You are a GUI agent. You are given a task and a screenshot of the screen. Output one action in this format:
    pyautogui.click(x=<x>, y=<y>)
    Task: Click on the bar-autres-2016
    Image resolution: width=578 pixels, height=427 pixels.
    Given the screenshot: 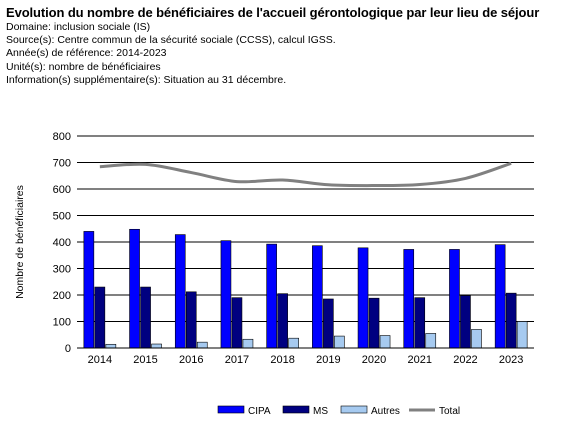 What is the action you would take?
    pyautogui.click(x=202, y=345)
    